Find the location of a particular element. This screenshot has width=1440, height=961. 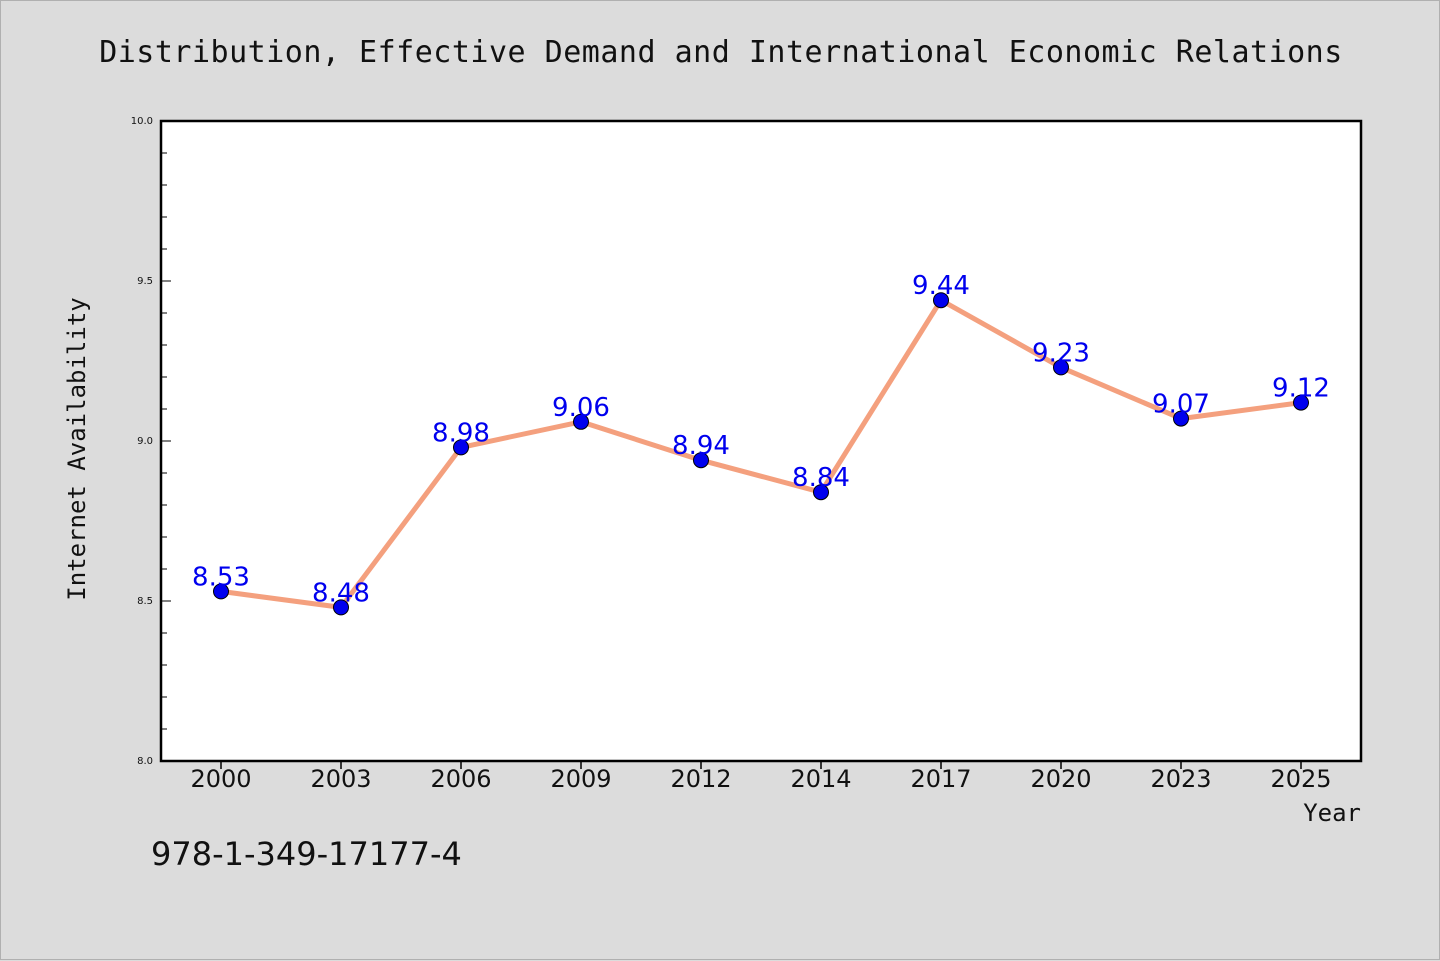

y-axis: 8.0 8.5 9.0 9.5 10.0 is located at coordinates (151, 441).